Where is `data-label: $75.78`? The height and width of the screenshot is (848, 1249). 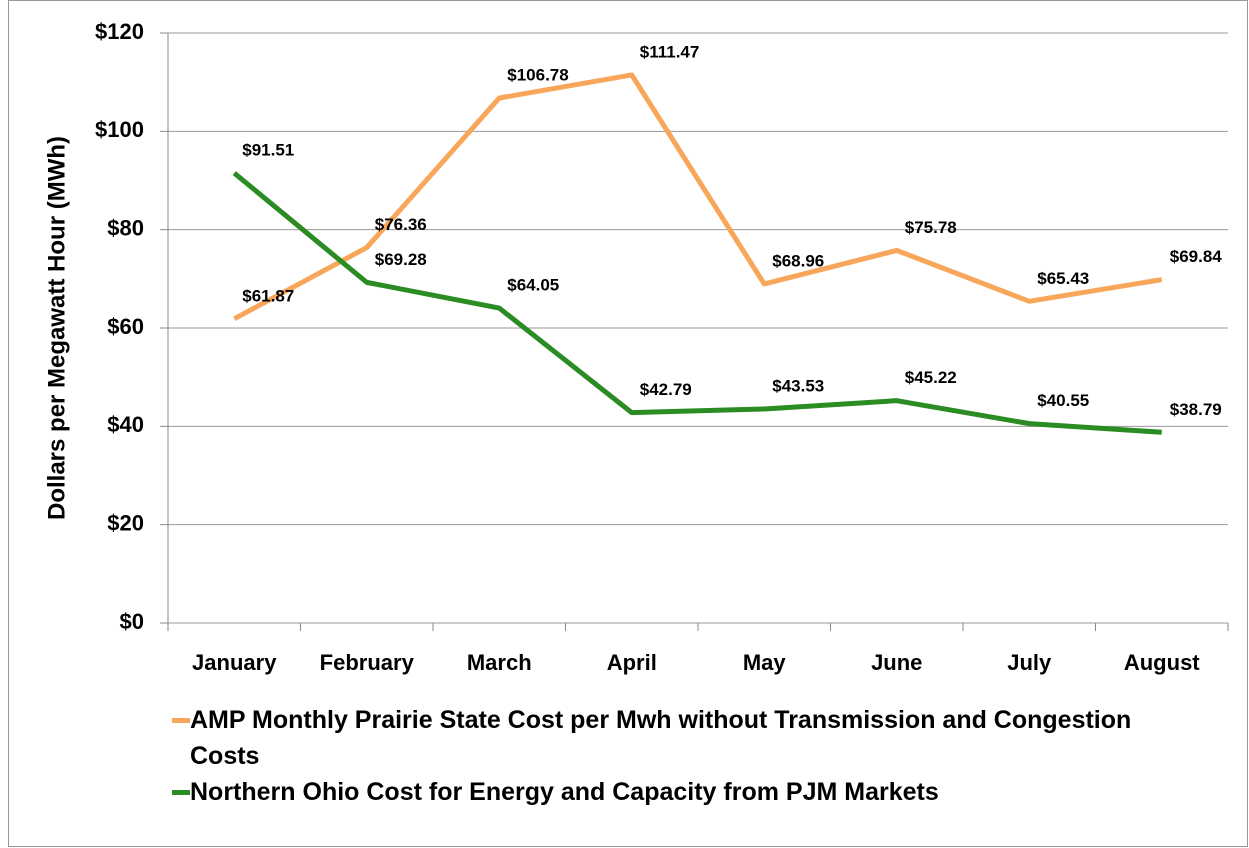
data-label: $75.78 is located at coordinates (931, 227).